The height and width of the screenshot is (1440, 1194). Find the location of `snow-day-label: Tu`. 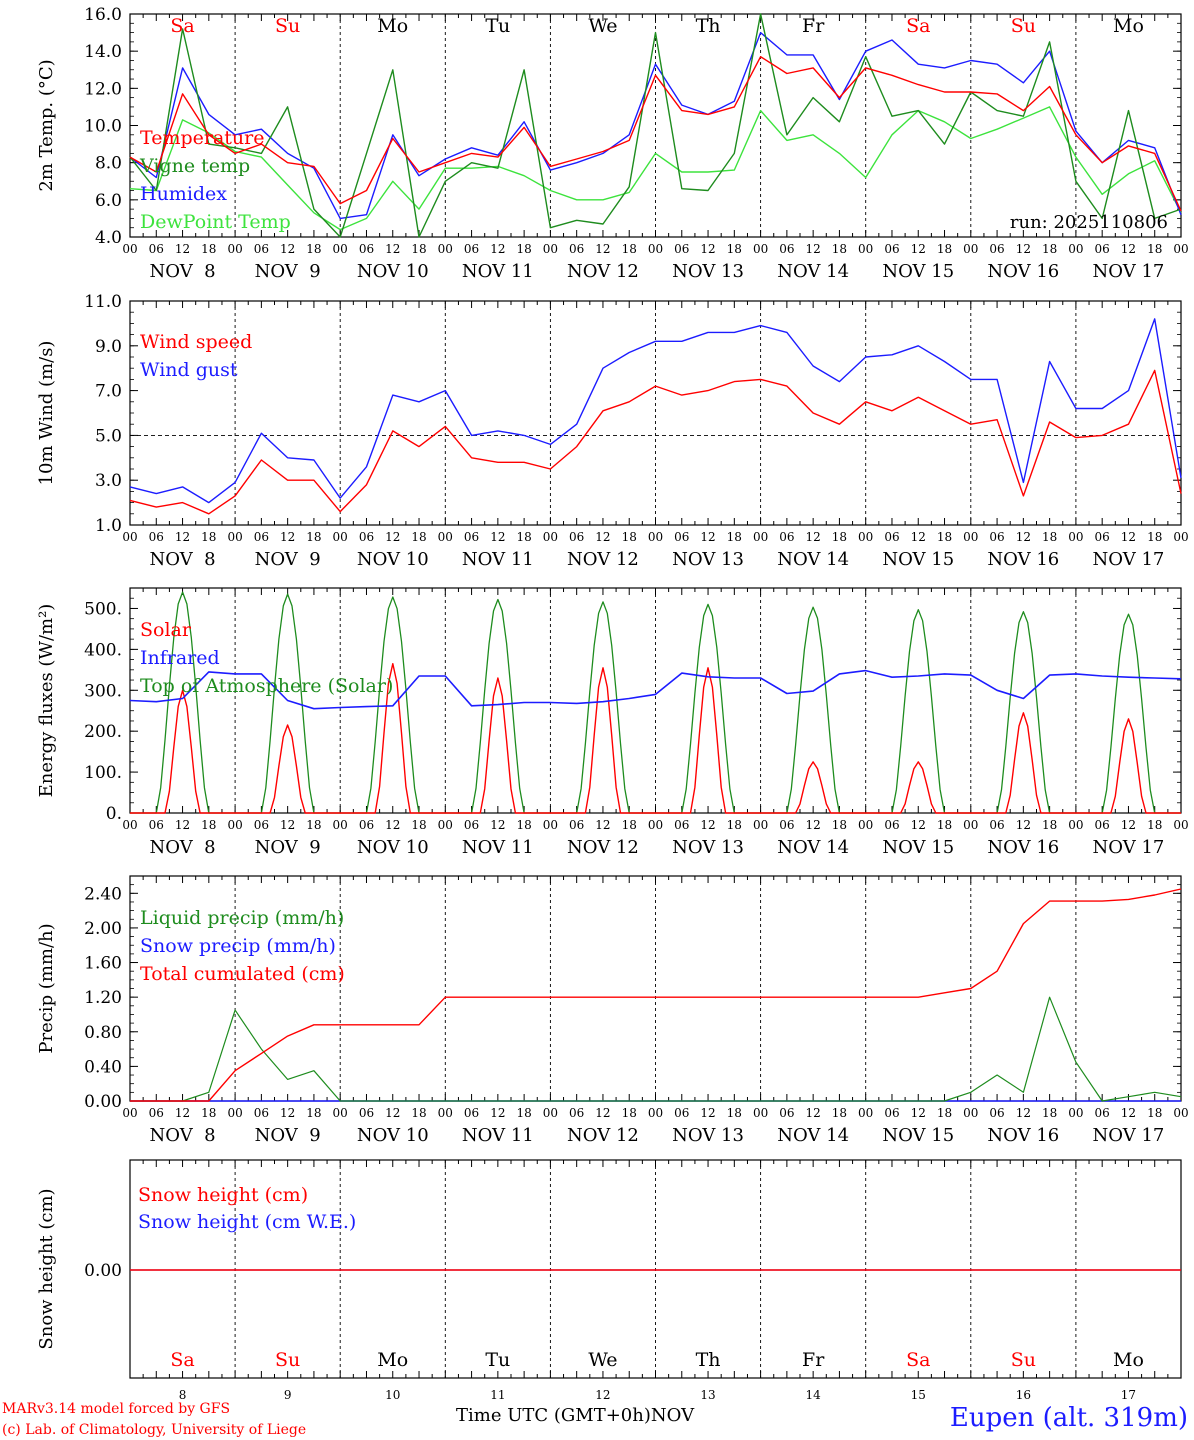

snow-day-label: Tu is located at coordinates (497, 1360).